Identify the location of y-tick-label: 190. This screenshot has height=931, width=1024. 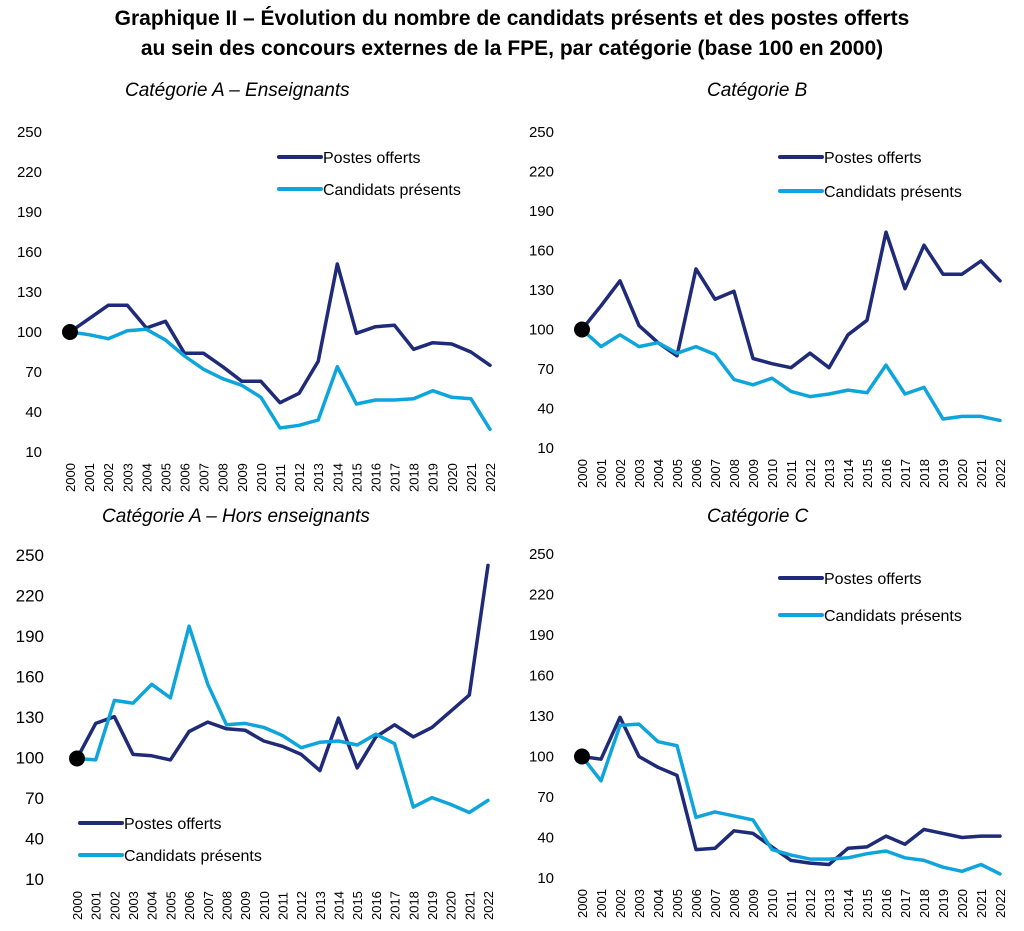
(29, 212).